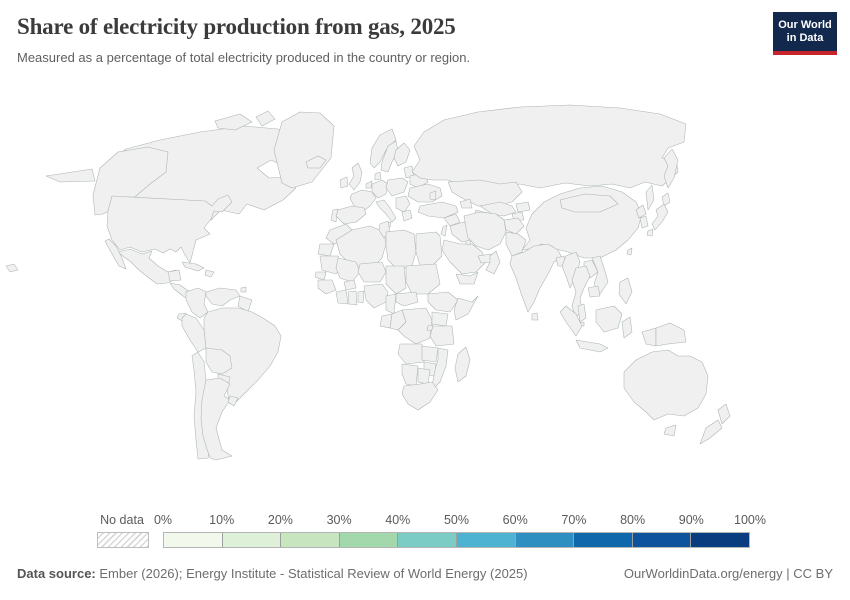 This screenshot has width=850, height=600. I want to click on country-madagascar, so click(462, 364).